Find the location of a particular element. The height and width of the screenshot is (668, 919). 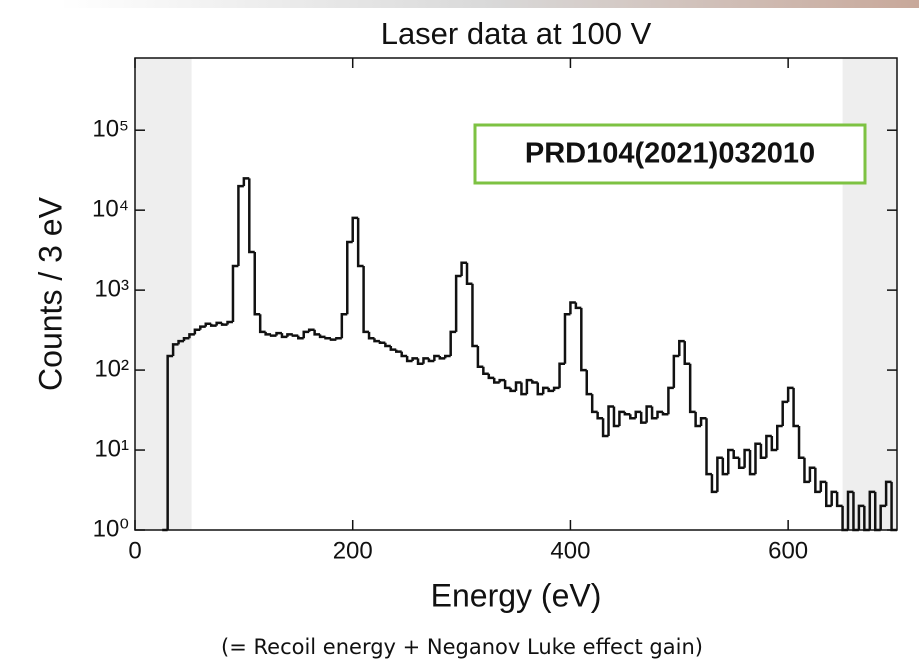

y-tick-label: 10⁴ is located at coordinates (110, 209).